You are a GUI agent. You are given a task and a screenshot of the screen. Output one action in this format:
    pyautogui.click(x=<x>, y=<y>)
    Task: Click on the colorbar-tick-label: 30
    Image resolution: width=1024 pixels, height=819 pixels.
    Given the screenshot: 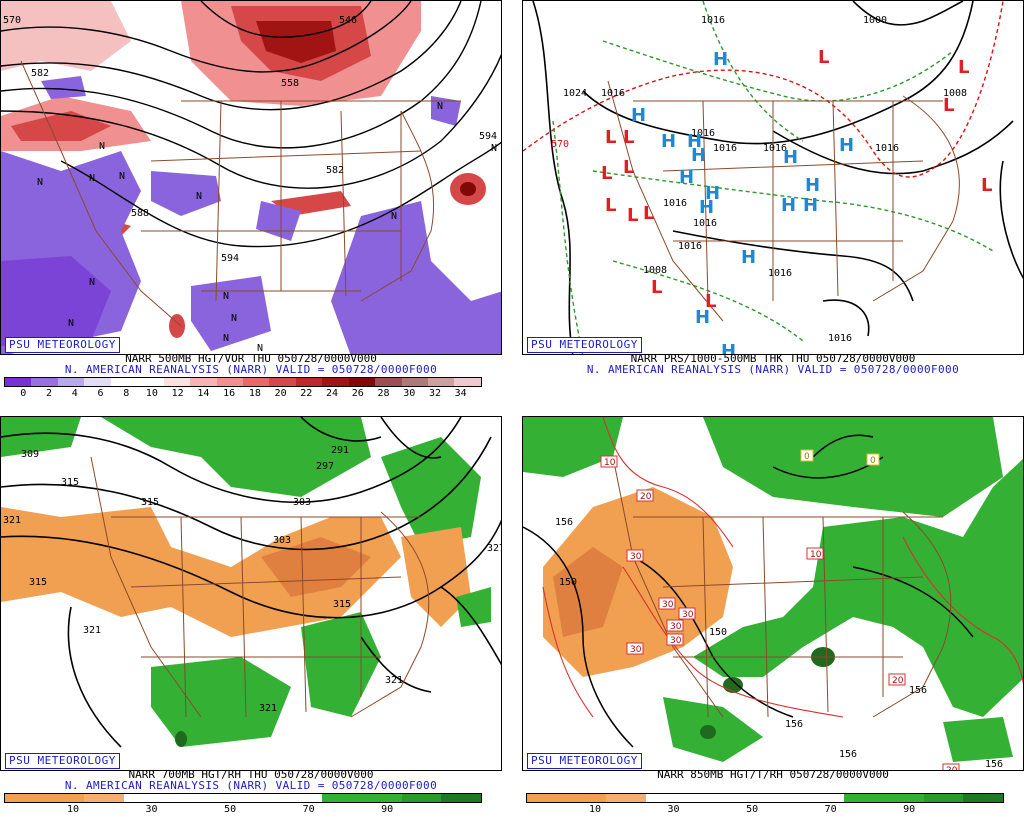 What is the action you would take?
    pyautogui.click(x=409, y=393)
    